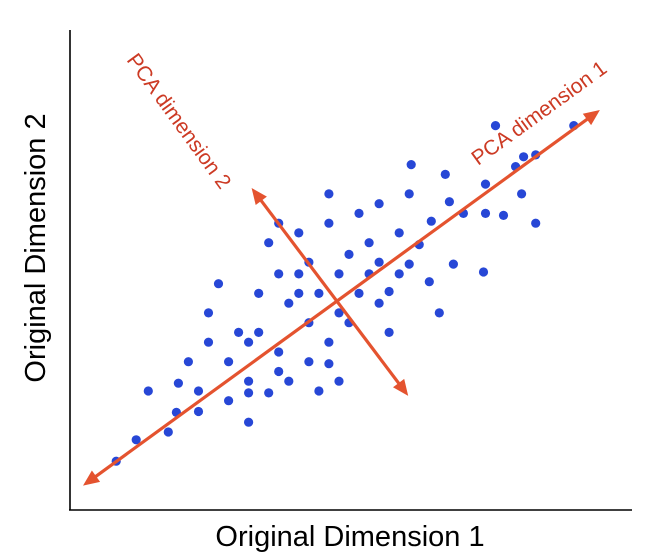 This screenshot has width=646, height=555. I want to click on pca2-arrow-line, so click(330, 292).